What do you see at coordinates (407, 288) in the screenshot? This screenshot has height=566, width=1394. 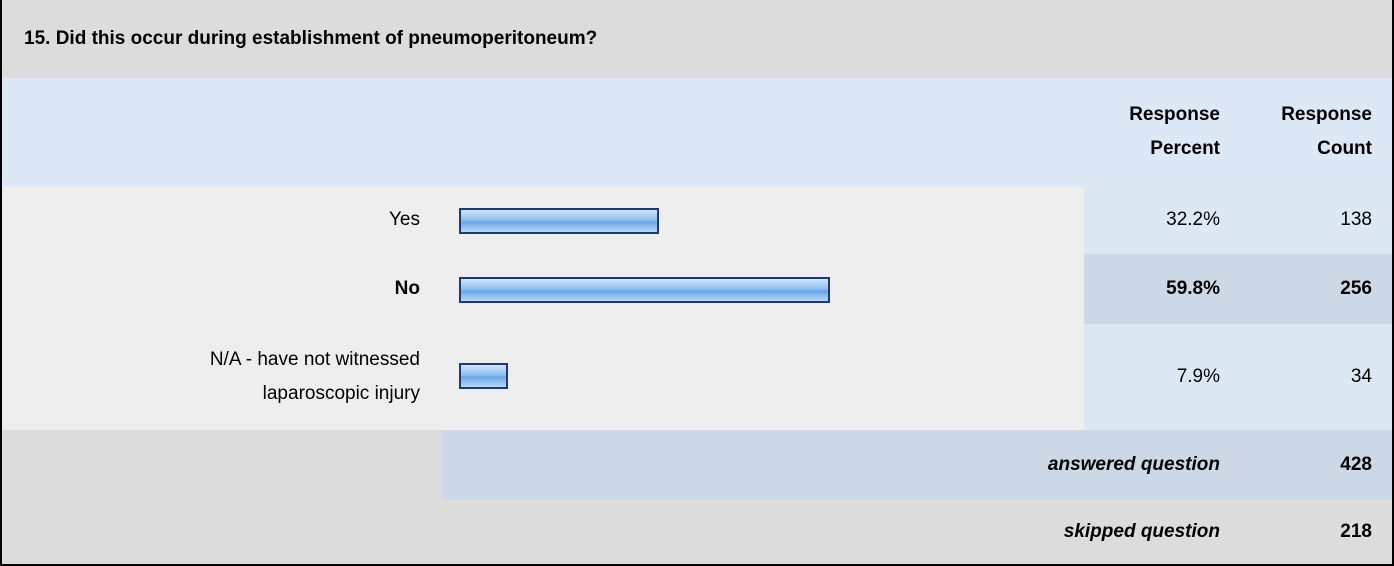 I see `row-label: No` at bounding box center [407, 288].